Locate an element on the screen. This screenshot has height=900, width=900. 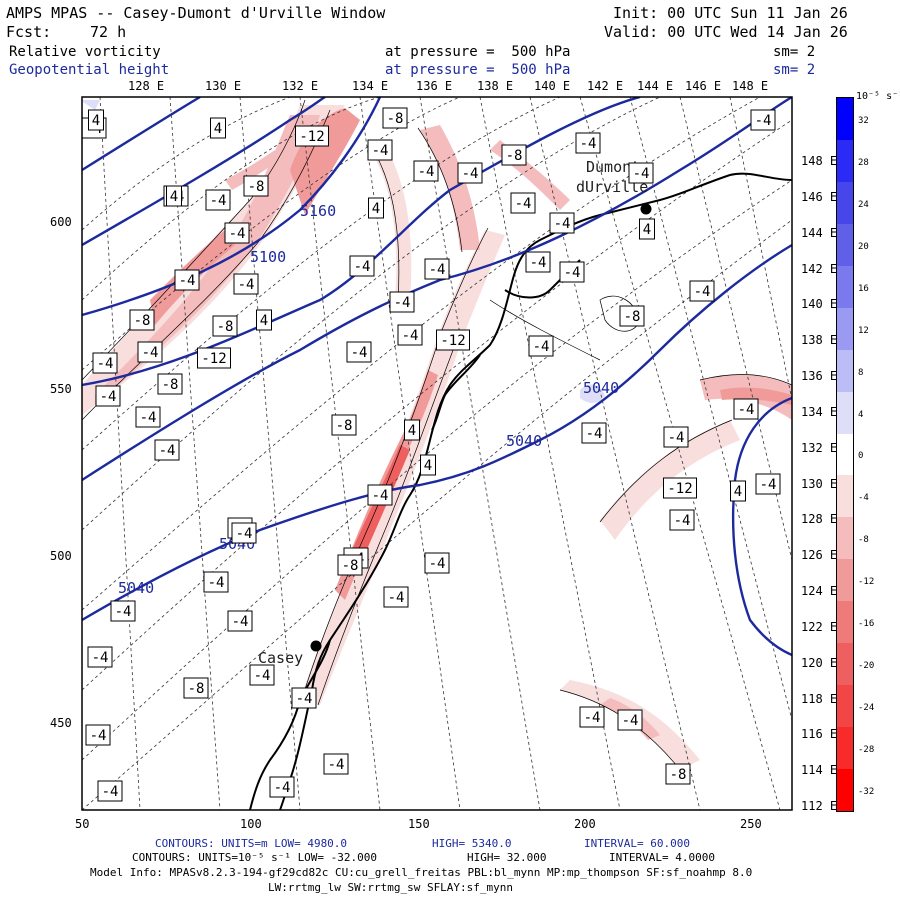
colorbar-label: 20 is located at coordinates (863, 246).